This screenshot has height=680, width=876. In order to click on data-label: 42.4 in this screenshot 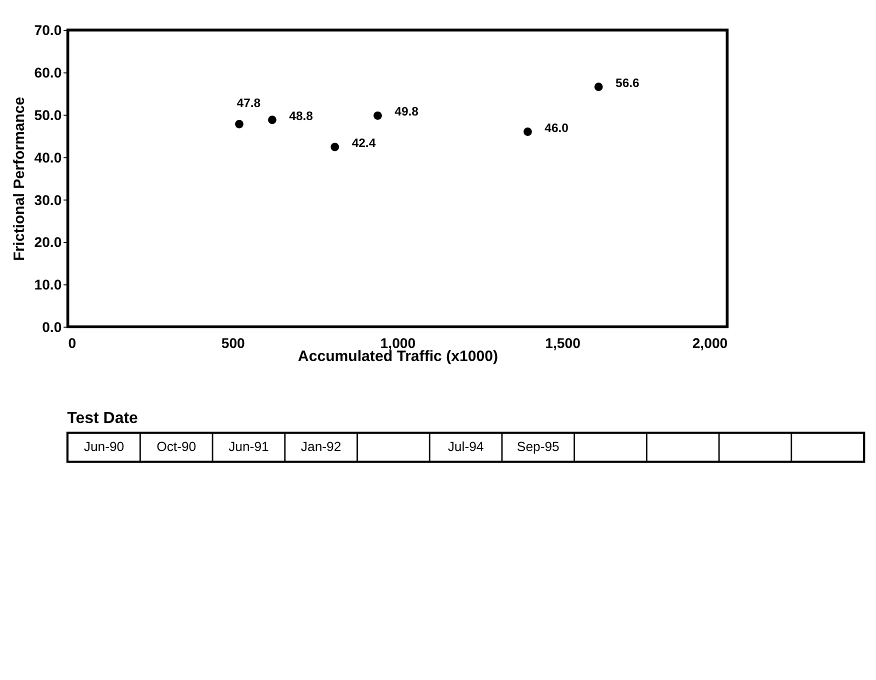, I will do `click(364, 143)`.